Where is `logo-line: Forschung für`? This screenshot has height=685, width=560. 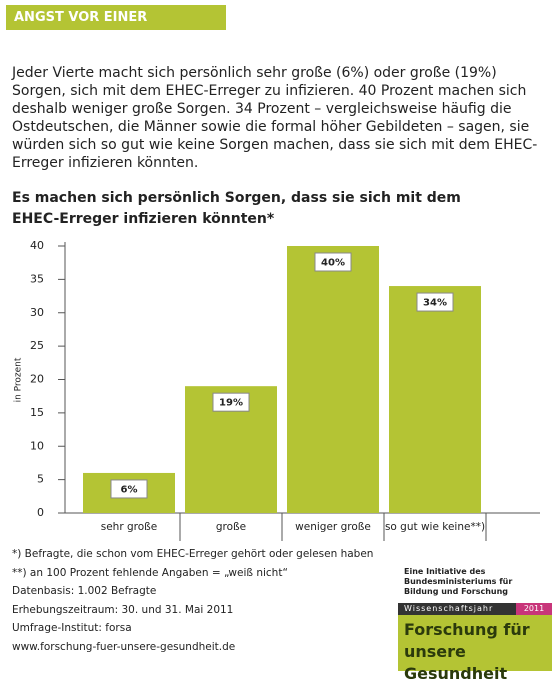 logo-line: Forschung für is located at coordinates (467, 629).